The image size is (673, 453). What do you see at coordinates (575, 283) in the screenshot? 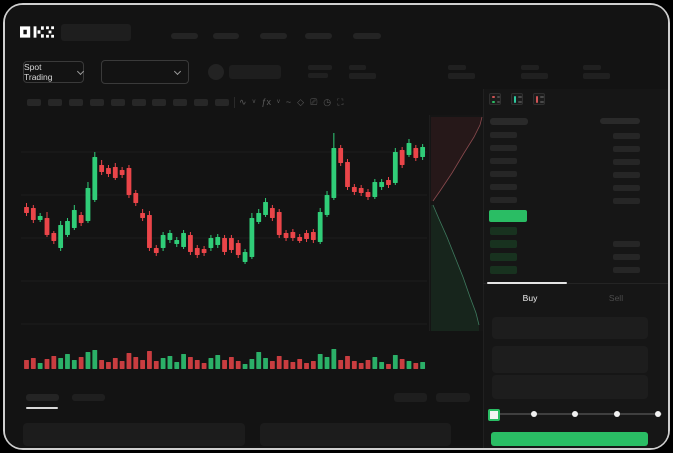
I see `tabs-divider` at bounding box center [575, 283].